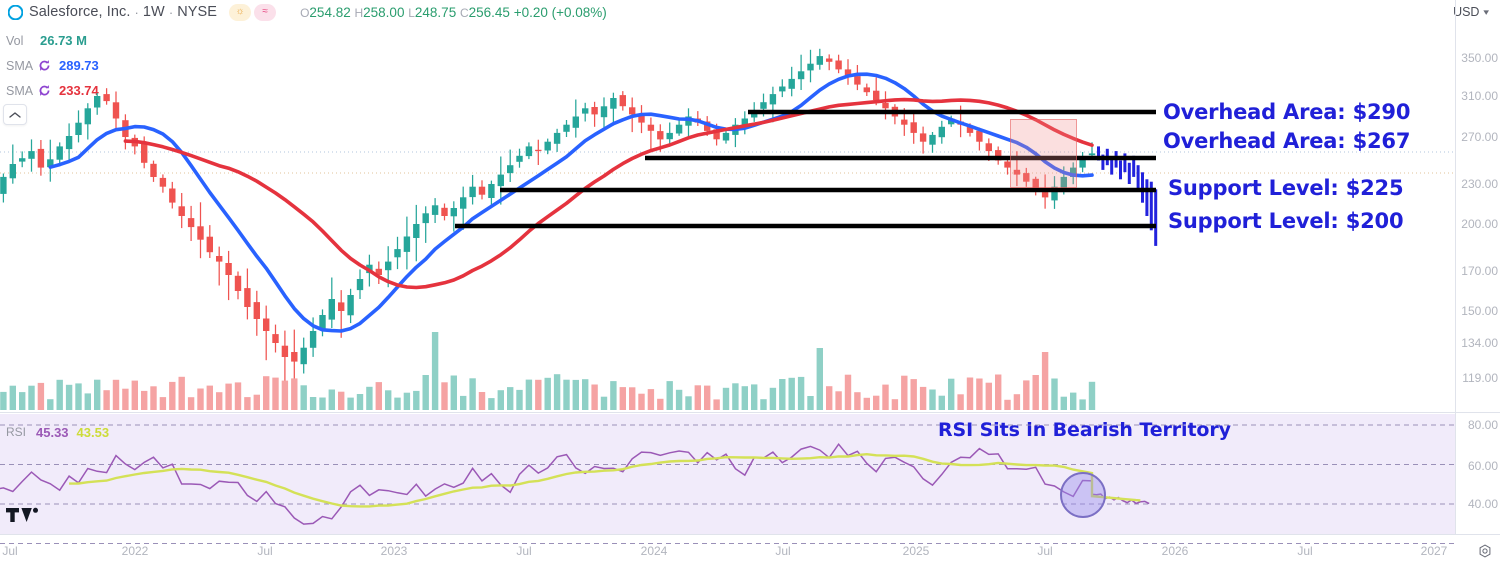 This screenshot has height=562, width=1500. What do you see at coordinates (80, 12) in the screenshot?
I see `symbol-name: Salesforce, Inc.` at bounding box center [80, 12].